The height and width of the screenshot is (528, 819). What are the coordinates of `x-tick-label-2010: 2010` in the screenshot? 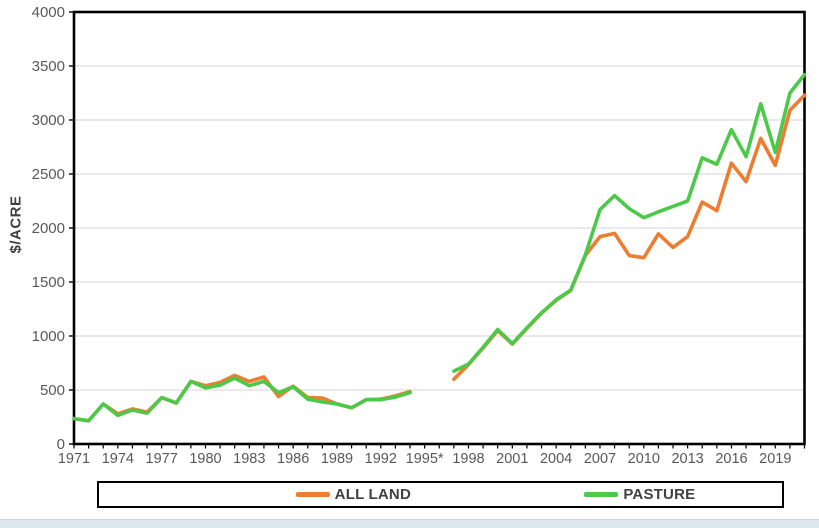 It's located at (644, 459).